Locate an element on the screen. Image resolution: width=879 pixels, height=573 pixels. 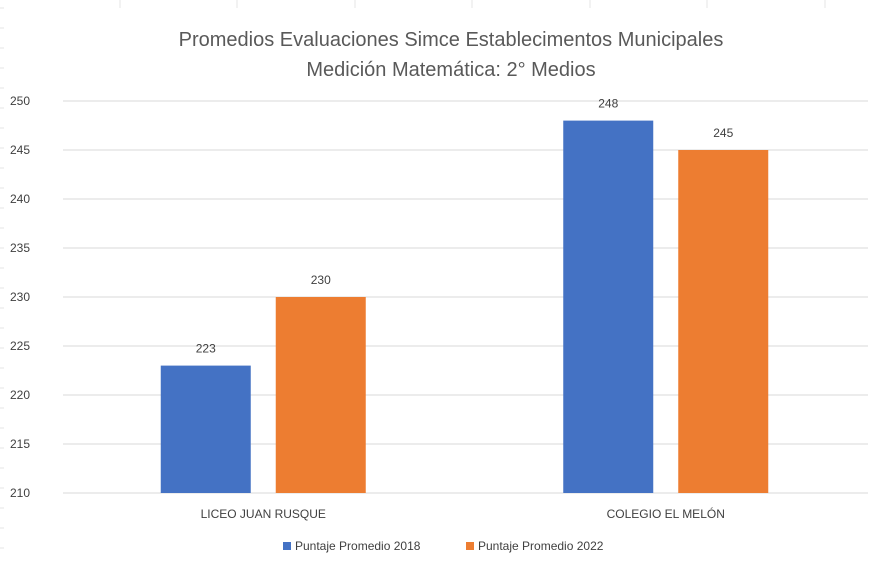
data-label: 245 is located at coordinates (723, 133).